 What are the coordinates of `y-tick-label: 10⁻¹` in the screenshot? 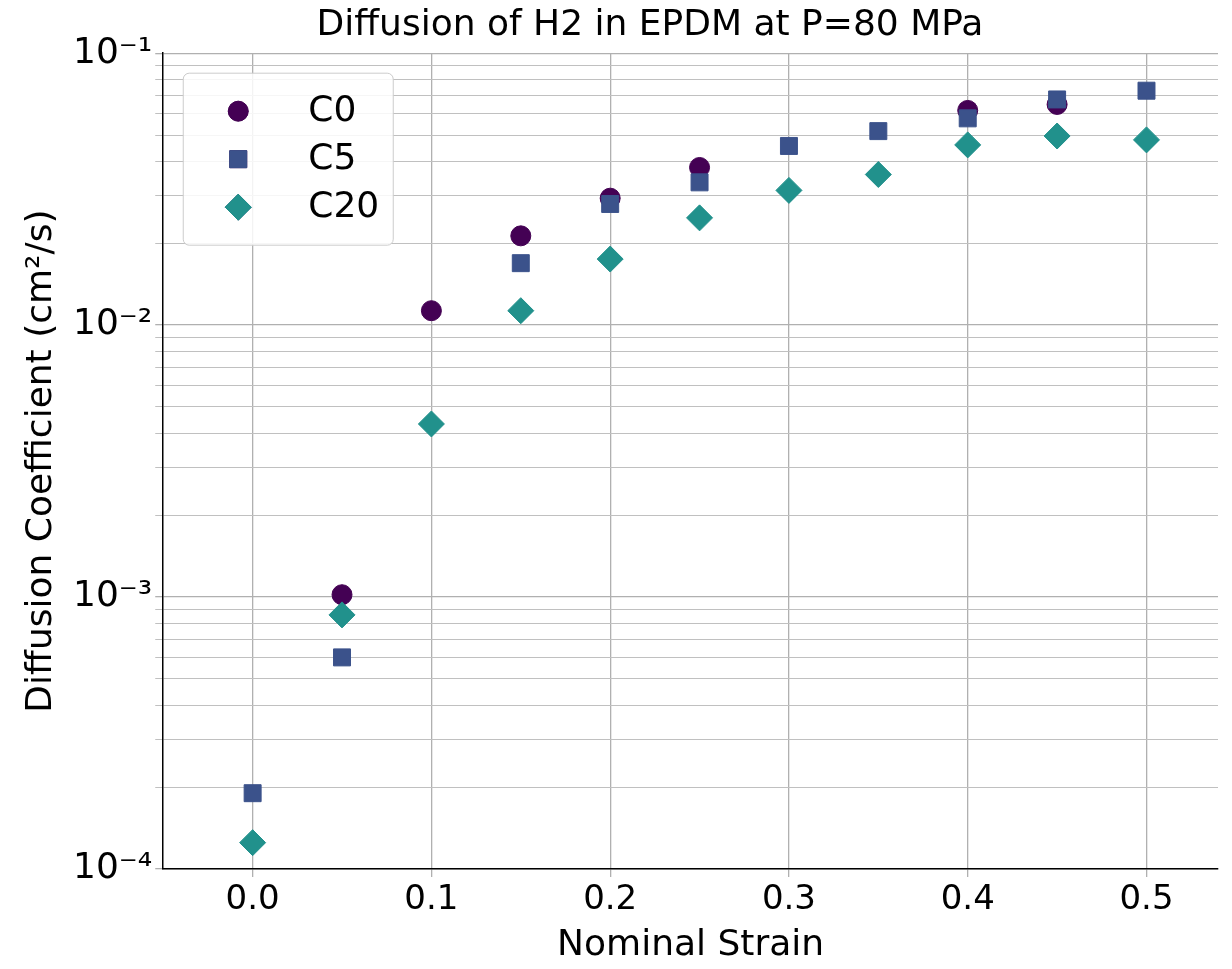 It's located at (112, 50).